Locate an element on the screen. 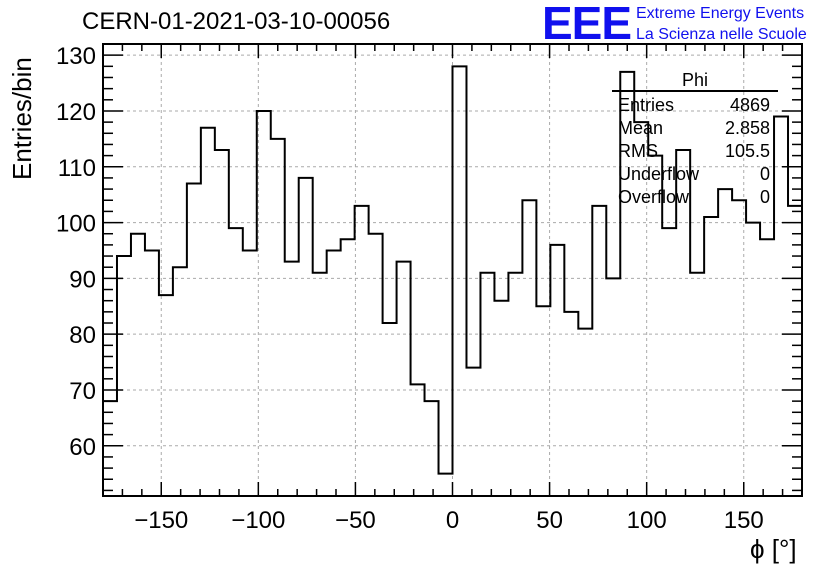 The width and height of the screenshot is (836, 572). eee-logo: EEE is located at coordinates (587, 24).